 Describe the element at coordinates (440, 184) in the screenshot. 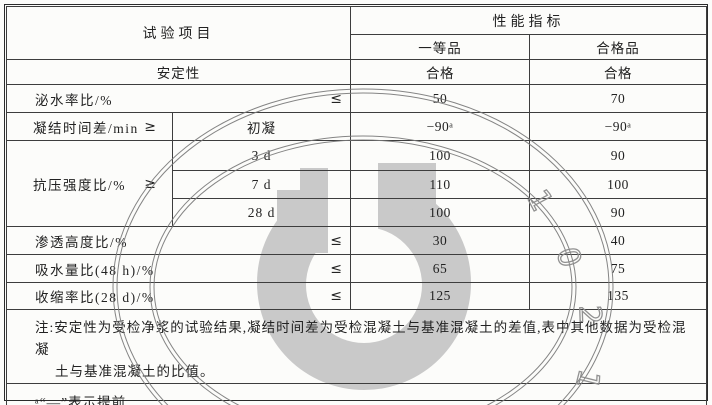

I see `cell-7d-first: 110` at that location.